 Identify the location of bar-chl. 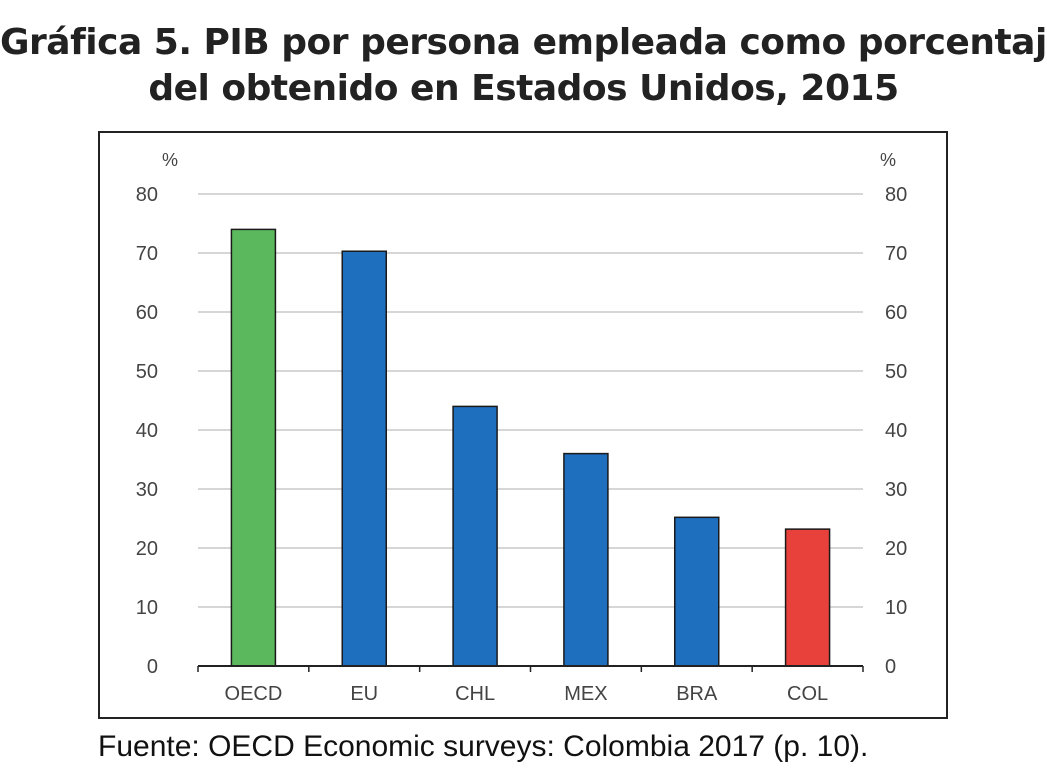
(475, 536).